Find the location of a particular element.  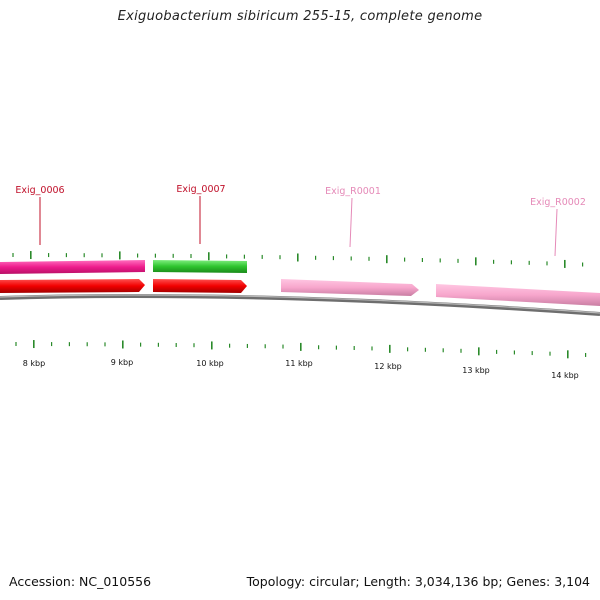

leader-line-exig-r0001 is located at coordinates (351, 222).